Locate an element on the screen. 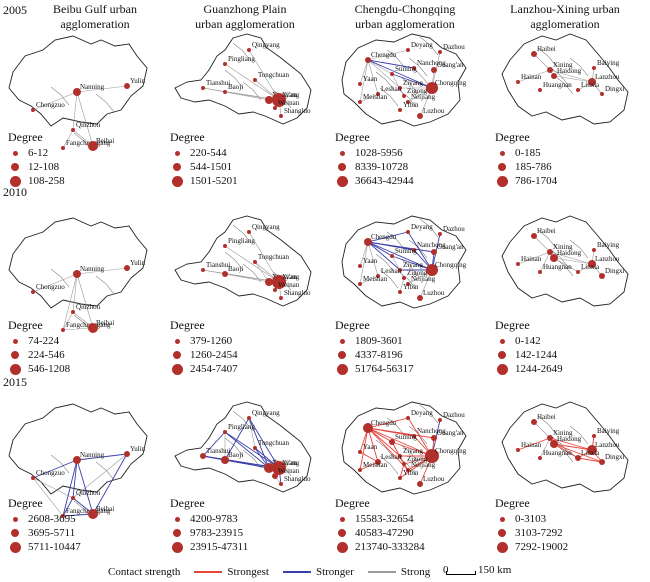 The height and width of the screenshot is (582, 650). city-label: Dazhou is located at coordinates (454, 47).